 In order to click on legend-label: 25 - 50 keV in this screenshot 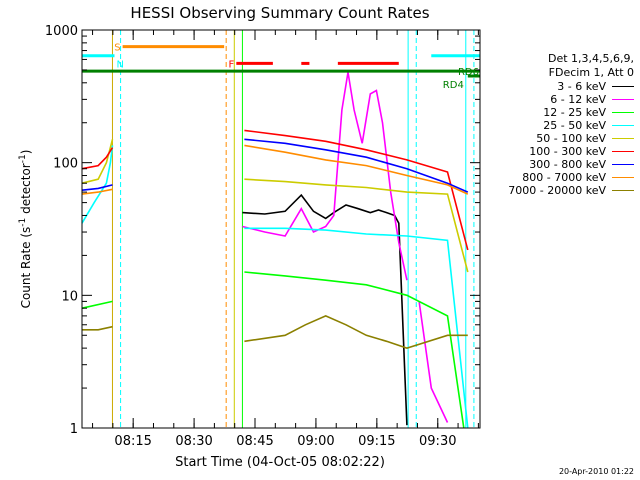, I will do `click(574, 125)`.